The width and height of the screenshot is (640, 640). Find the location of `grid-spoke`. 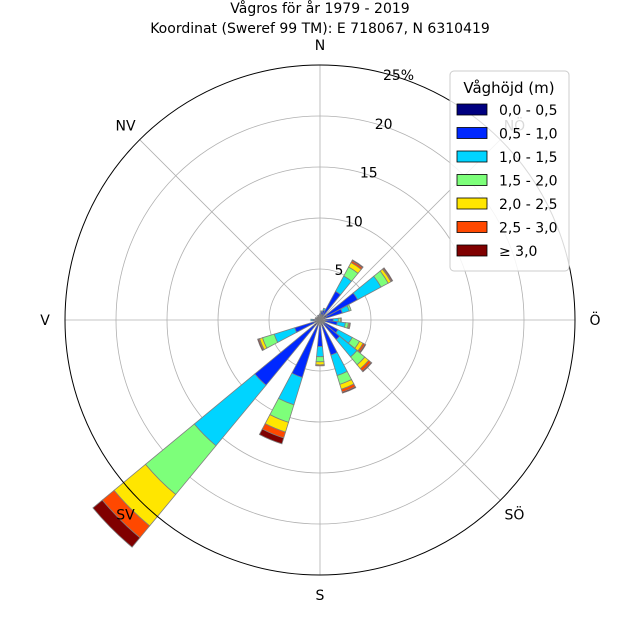

grid-spoke is located at coordinates (230, 230).